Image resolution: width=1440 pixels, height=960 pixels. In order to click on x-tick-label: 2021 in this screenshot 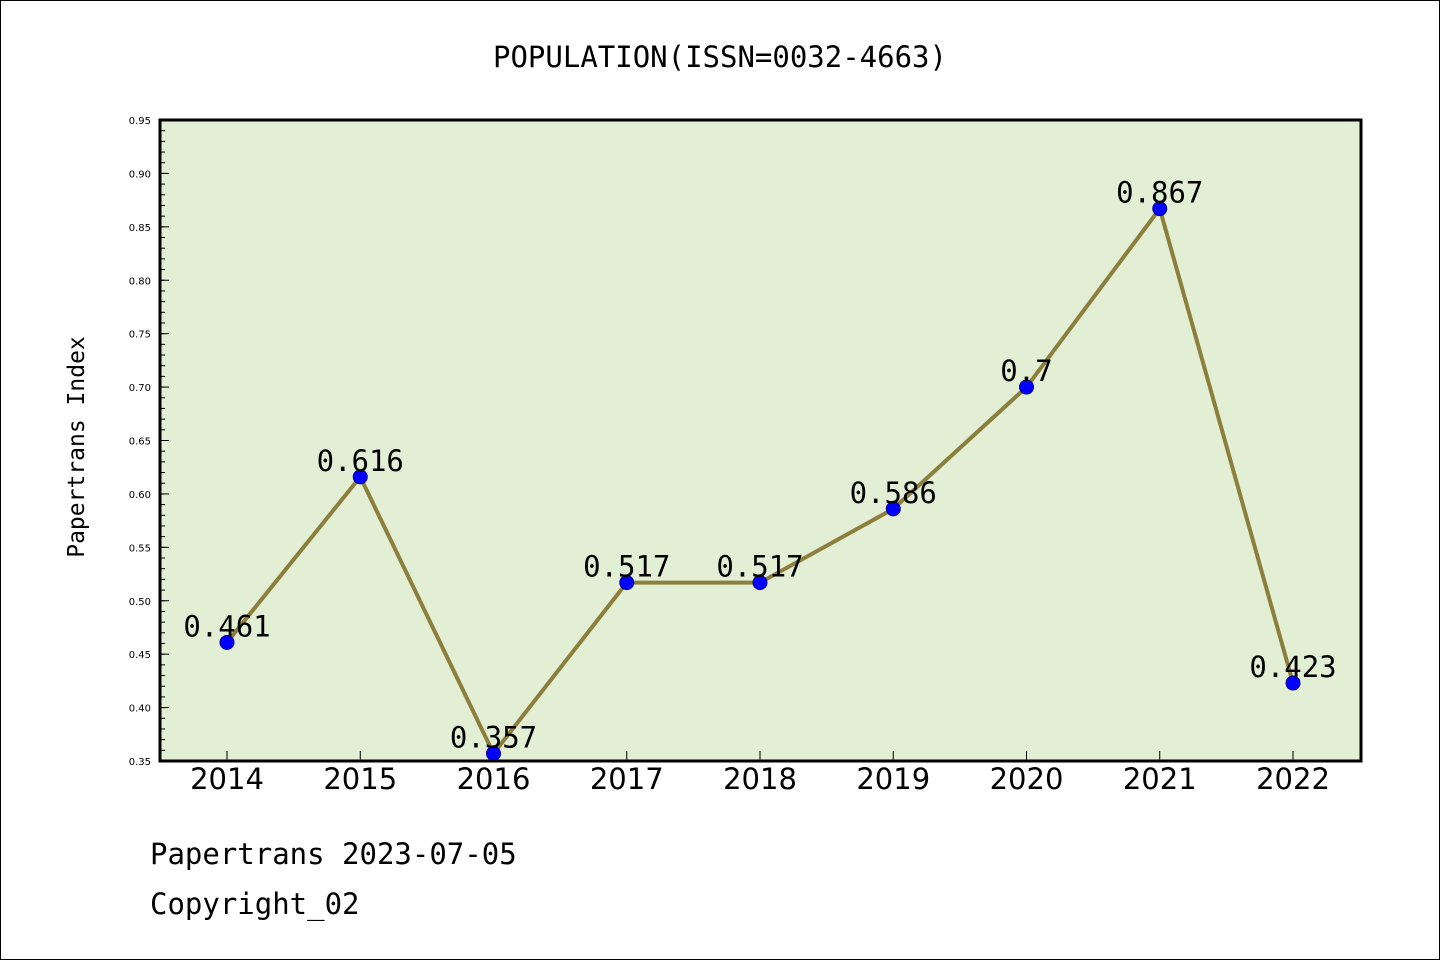, I will do `click(1160, 779)`.